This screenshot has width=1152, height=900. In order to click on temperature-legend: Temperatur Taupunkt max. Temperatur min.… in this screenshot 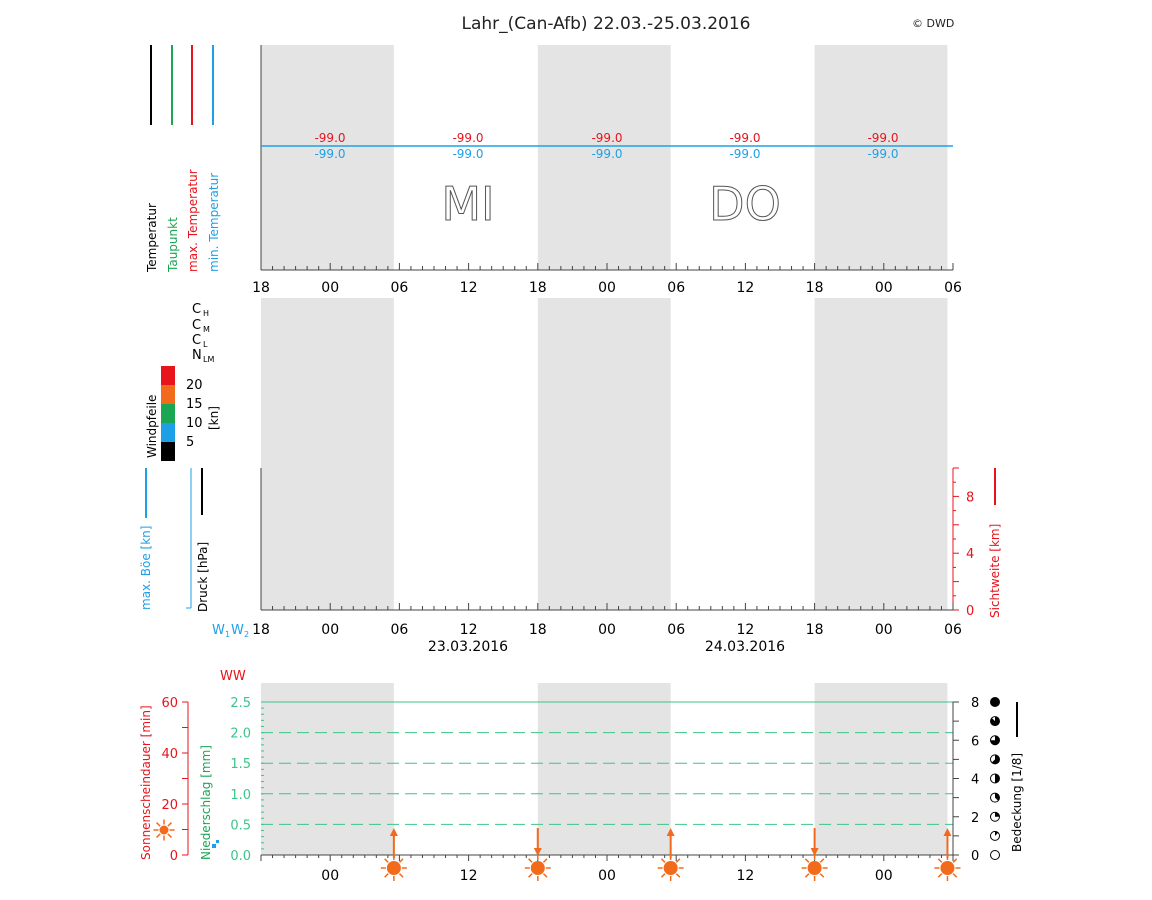, I will do `click(183, 159)`.